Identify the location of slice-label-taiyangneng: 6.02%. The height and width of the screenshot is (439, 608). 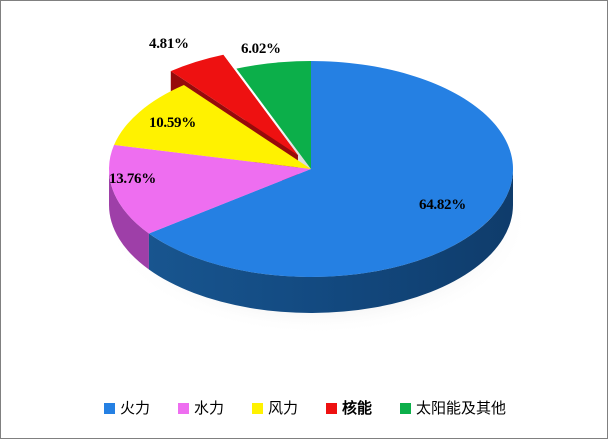
(261, 49).